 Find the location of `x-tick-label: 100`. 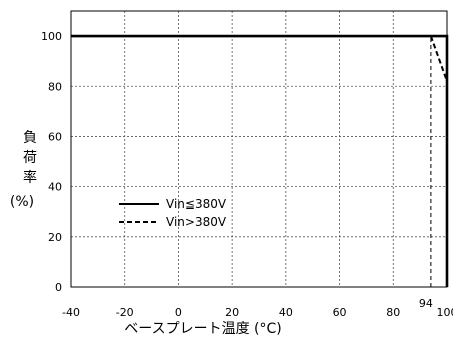

x-tick-label: 100 is located at coordinates (445, 312).